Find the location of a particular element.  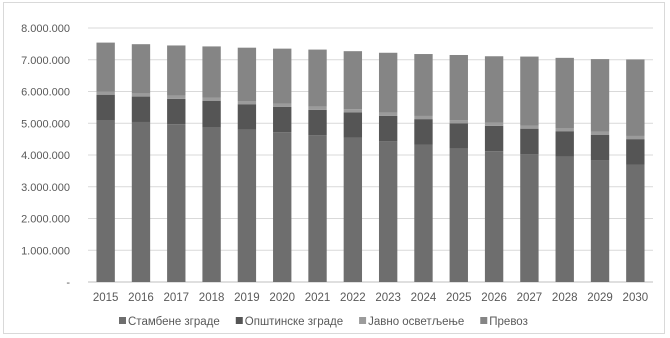

bar-segment-2-2015 is located at coordinates (105, 107).